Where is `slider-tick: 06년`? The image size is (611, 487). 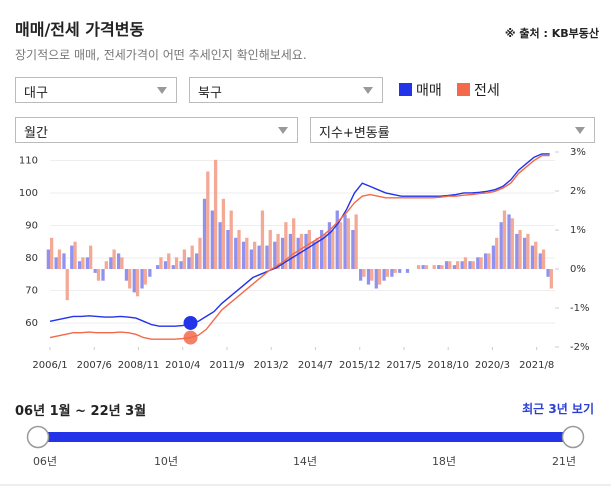
slider-tick: 06년 is located at coordinates (45, 461).